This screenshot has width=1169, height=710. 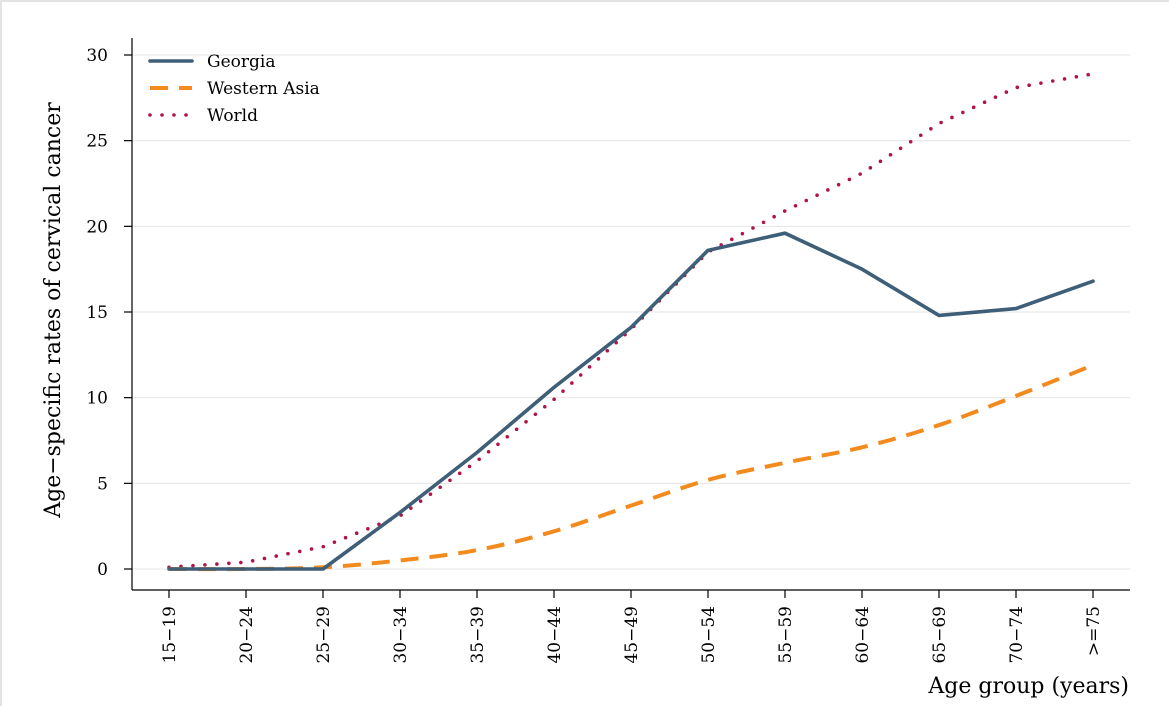 I want to click on x-tick-label: 45−49, so click(x=632, y=635).